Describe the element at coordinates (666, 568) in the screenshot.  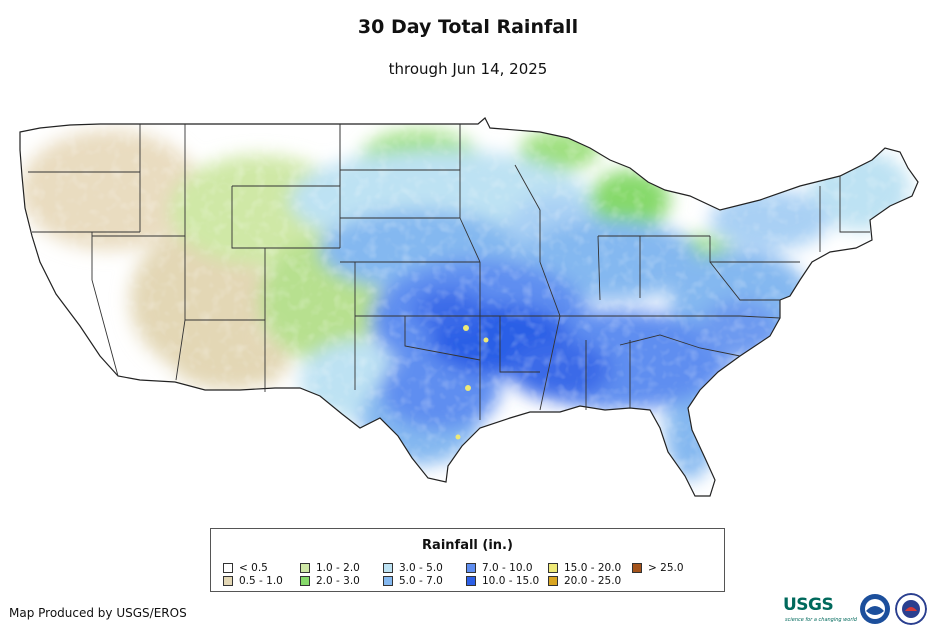
I see `legend-label: > 25.0` at that location.